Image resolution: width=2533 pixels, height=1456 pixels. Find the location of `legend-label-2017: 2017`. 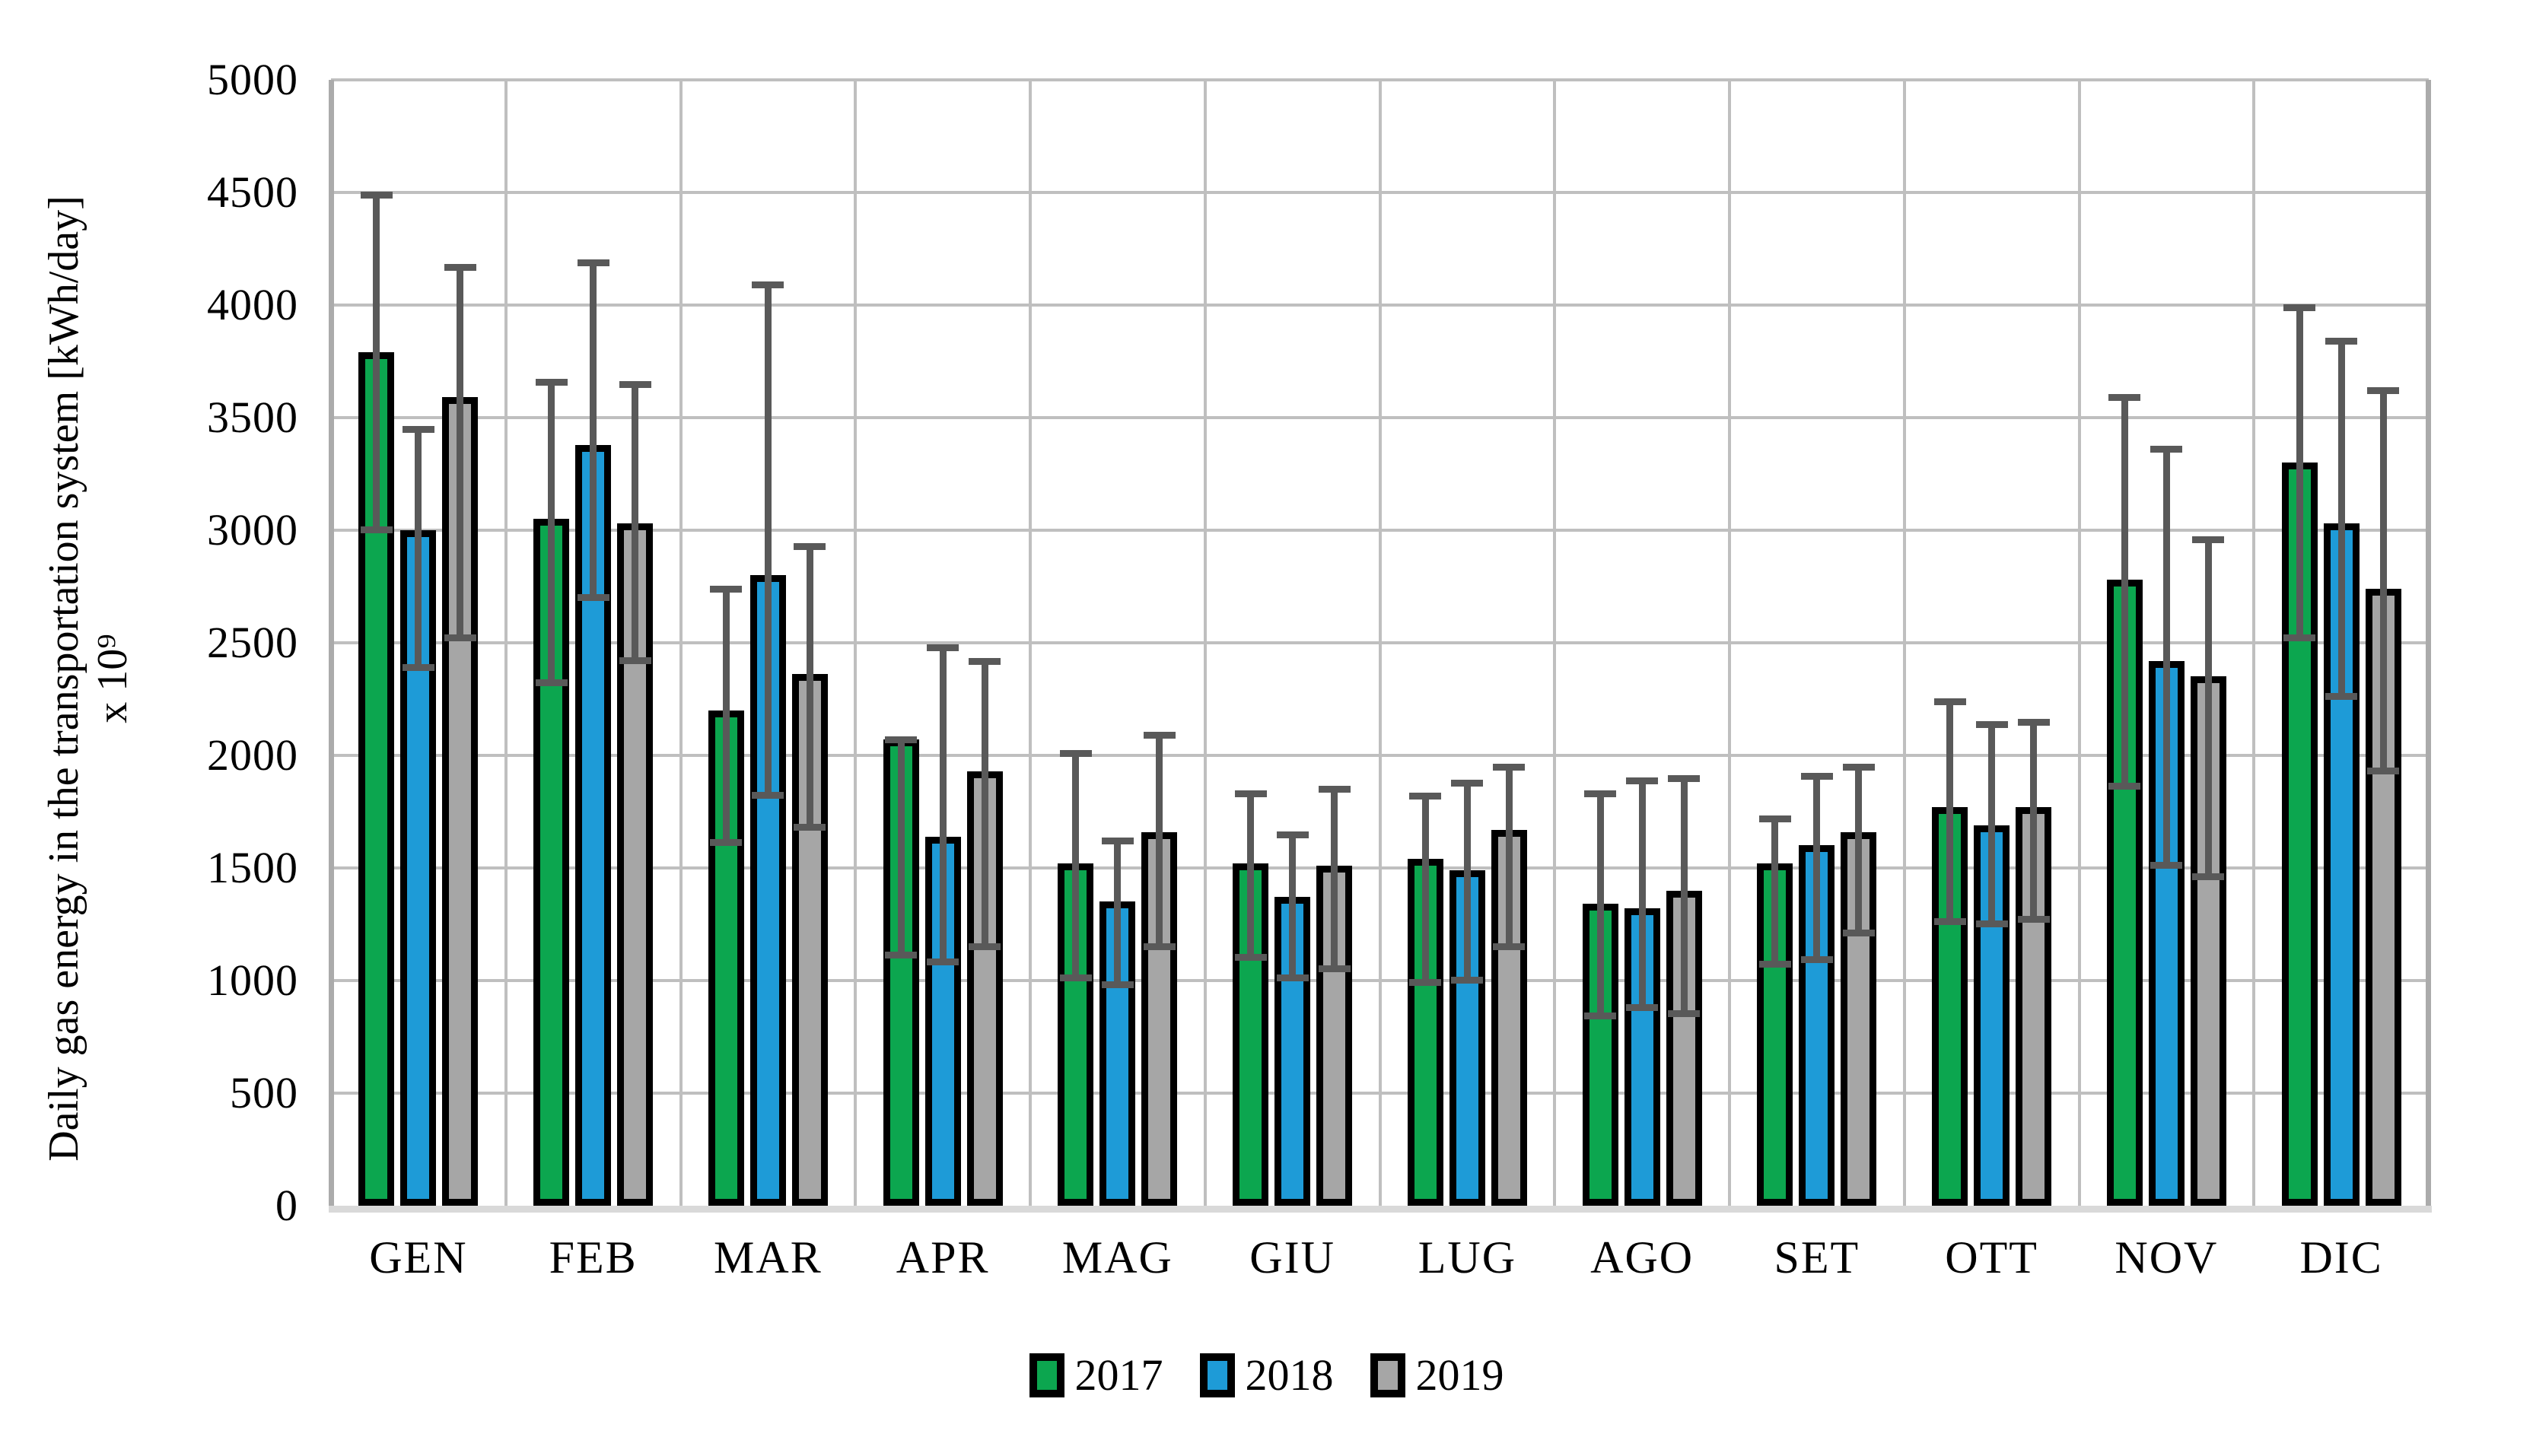

legend-label-2017: 2017 is located at coordinates (1118, 1375).